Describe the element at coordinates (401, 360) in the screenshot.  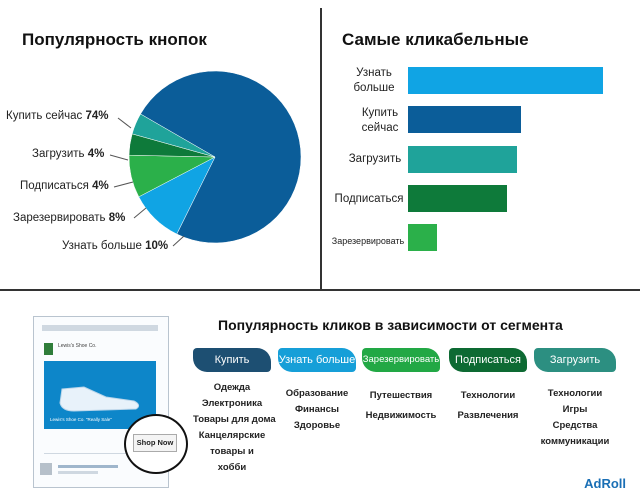
I see `segment-button-reserve: Зарезервировать` at that location.